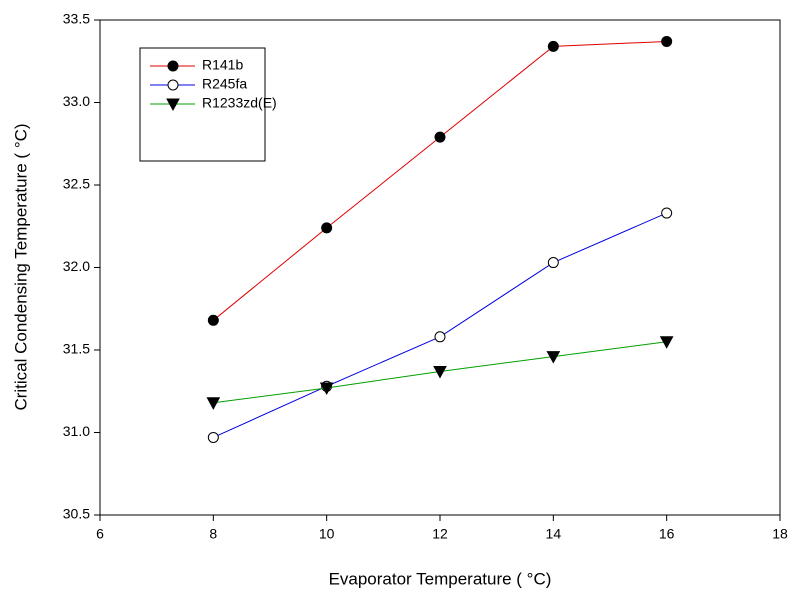 The width and height of the screenshot is (792, 595). What do you see at coordinates (213, 534) in the screenshot?
I see `x-tick-label: 8` at bounding box center [213, 534].